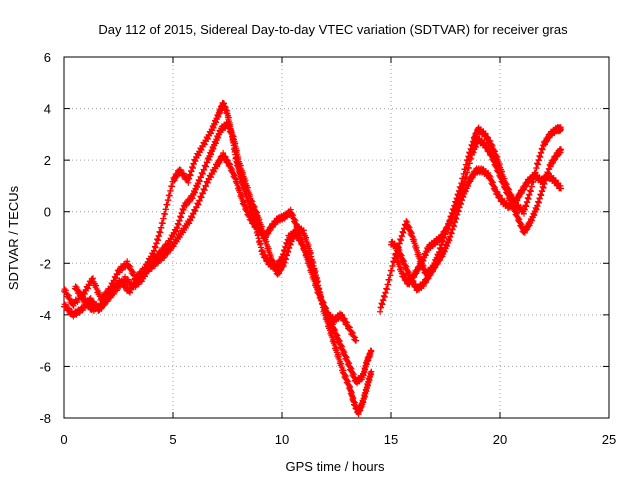 This screenshot has height=480, width=640. Describe the element at coordinates (172, 439) in the screenshot. I see `x-tick-label: 5` at that location.